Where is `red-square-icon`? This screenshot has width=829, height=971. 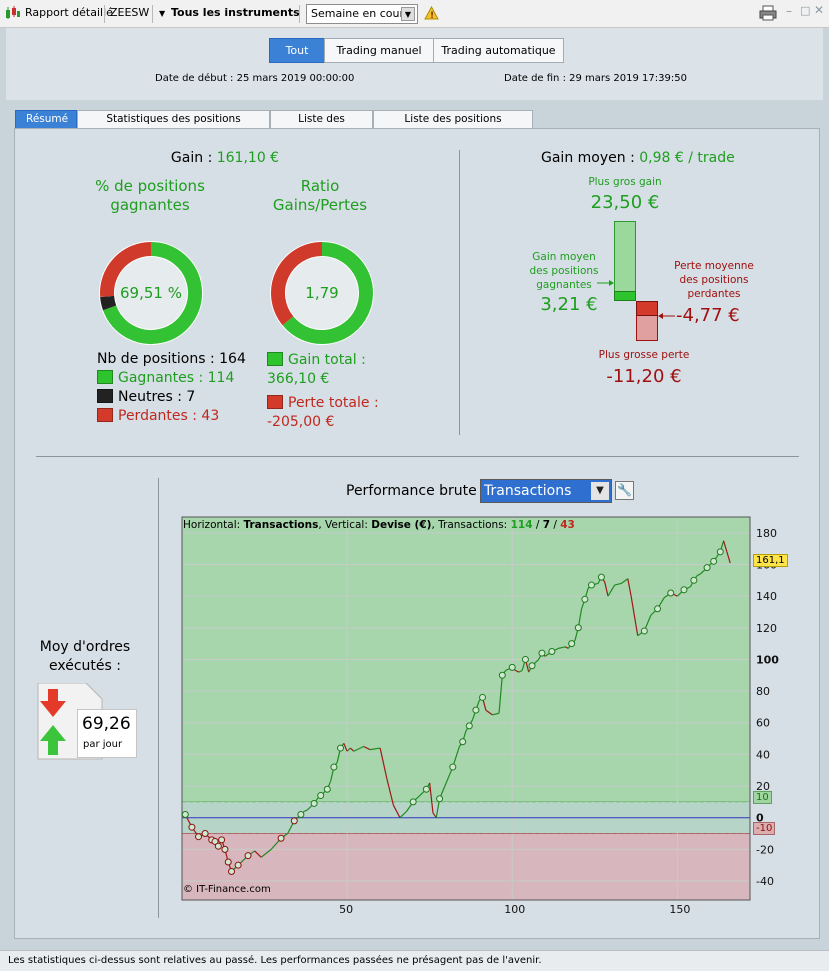
red-square-icon is located at coordinates (105, 415).